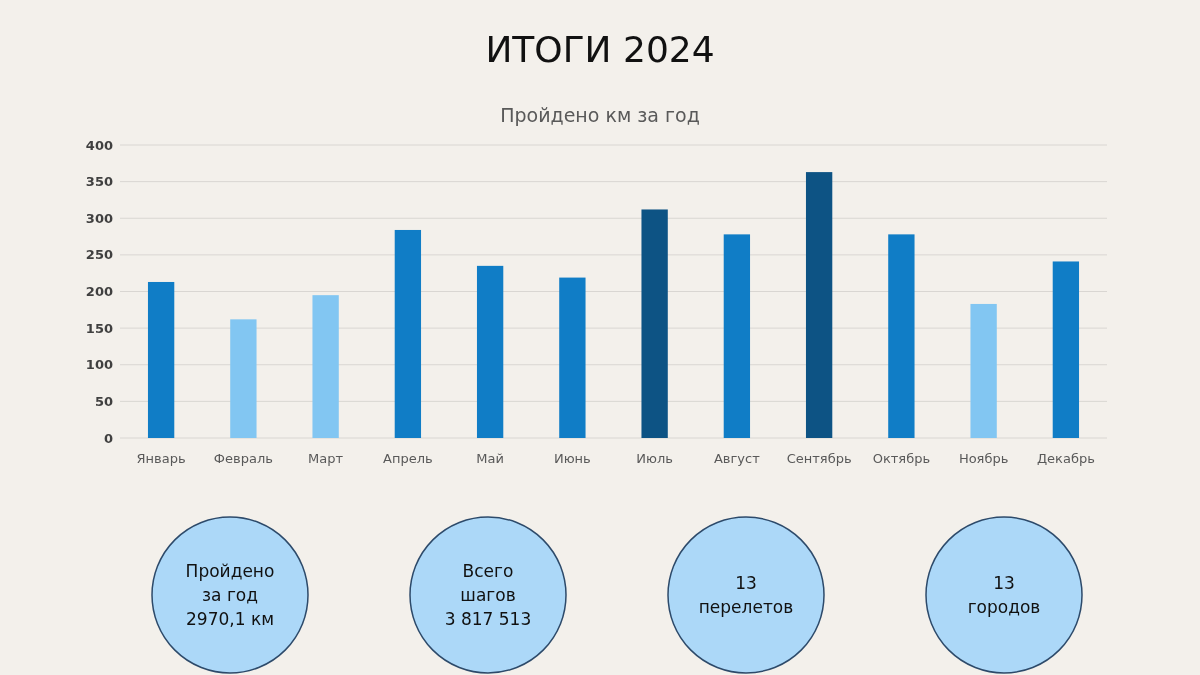 The height and width of the screenshot is (675, 1200). I want to click on x-tick-label: Декабрь, so click(1065, 458).